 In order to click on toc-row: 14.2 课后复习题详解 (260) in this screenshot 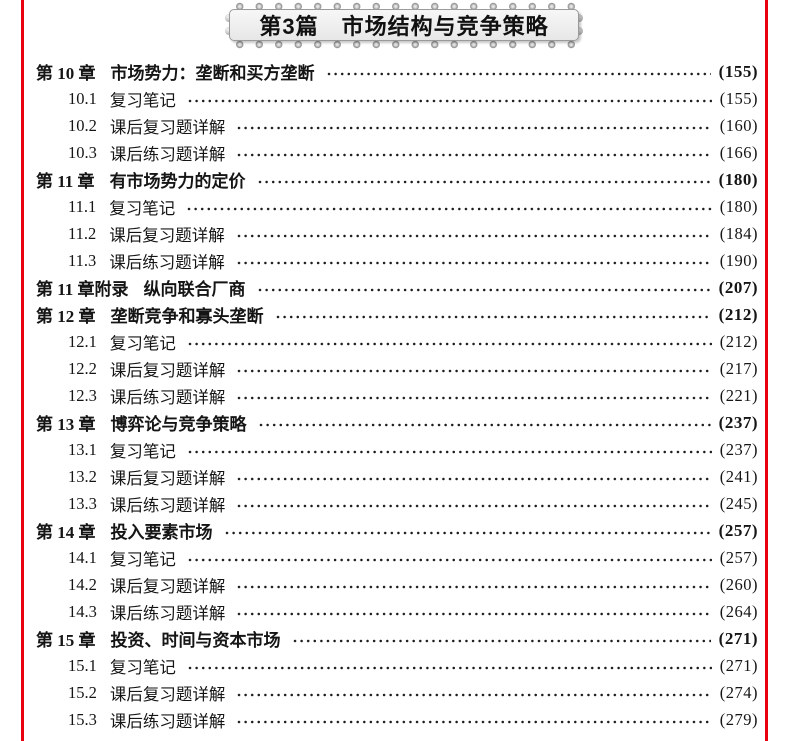, I will do `click(391, 584)`.